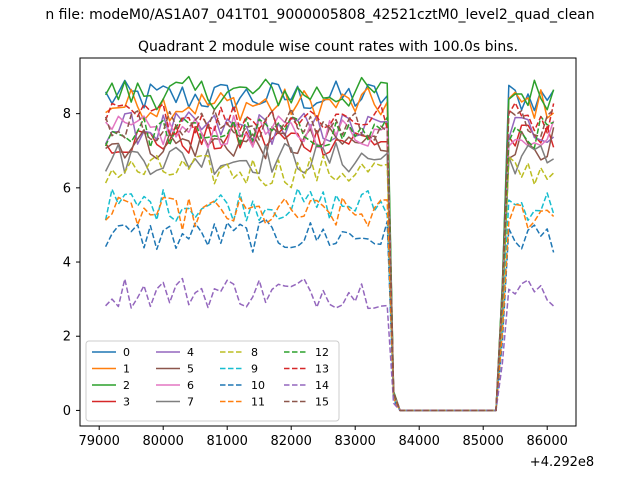 The image size is (640, 480). I want to click on x-offset-label: +4.292e8, so click(562, 462).